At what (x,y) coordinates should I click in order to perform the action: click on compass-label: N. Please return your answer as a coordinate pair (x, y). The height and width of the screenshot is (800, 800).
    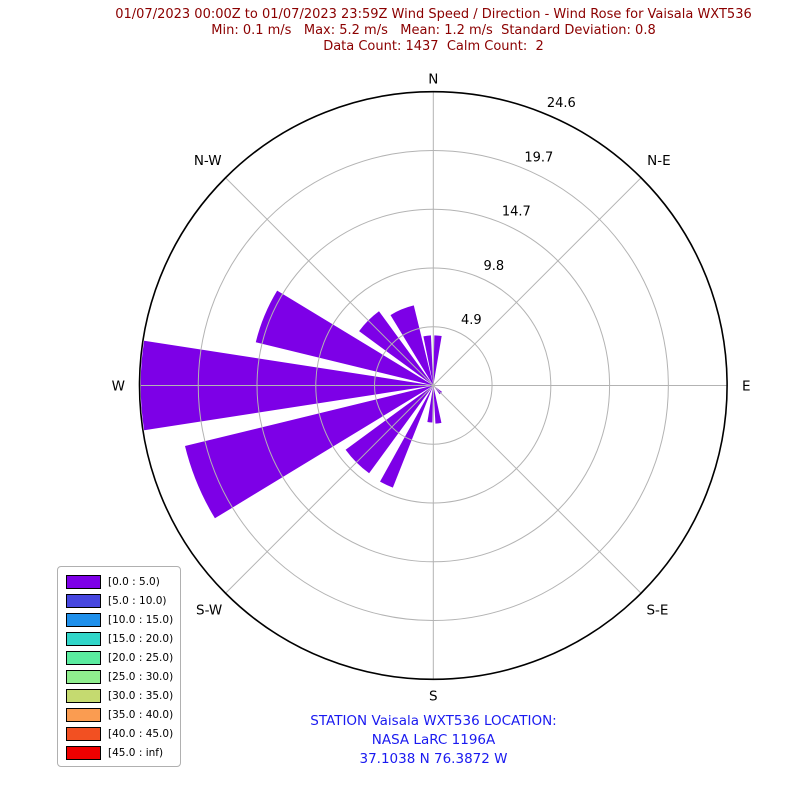
    Looking at the image, I should click on (433, 80).